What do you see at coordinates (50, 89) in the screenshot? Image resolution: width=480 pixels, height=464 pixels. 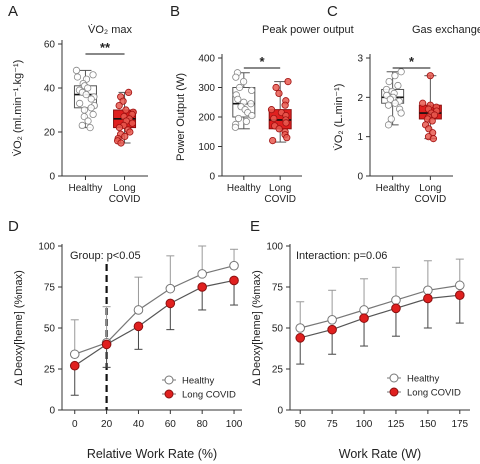 I see `y-tick-label: 40` at bounding box center [50, 89].